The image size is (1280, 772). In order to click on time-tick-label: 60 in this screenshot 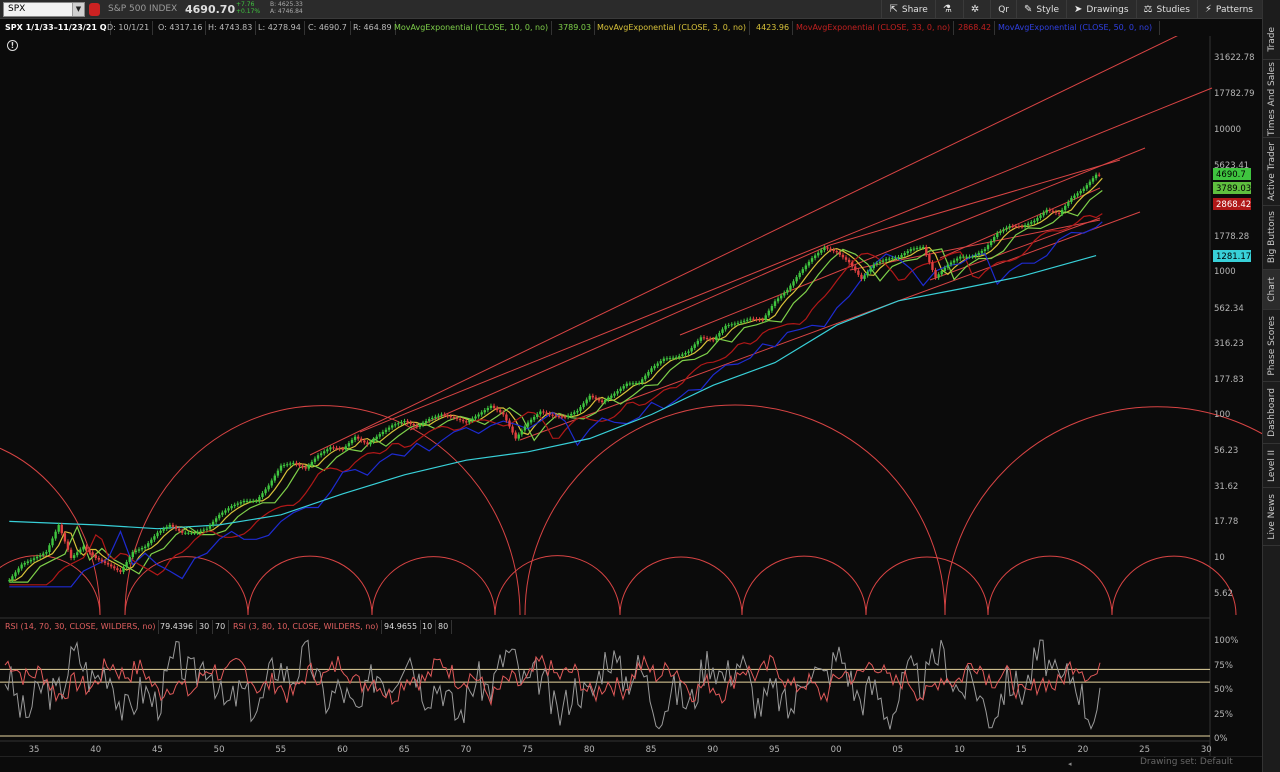, I will do `click(342, 750)`.